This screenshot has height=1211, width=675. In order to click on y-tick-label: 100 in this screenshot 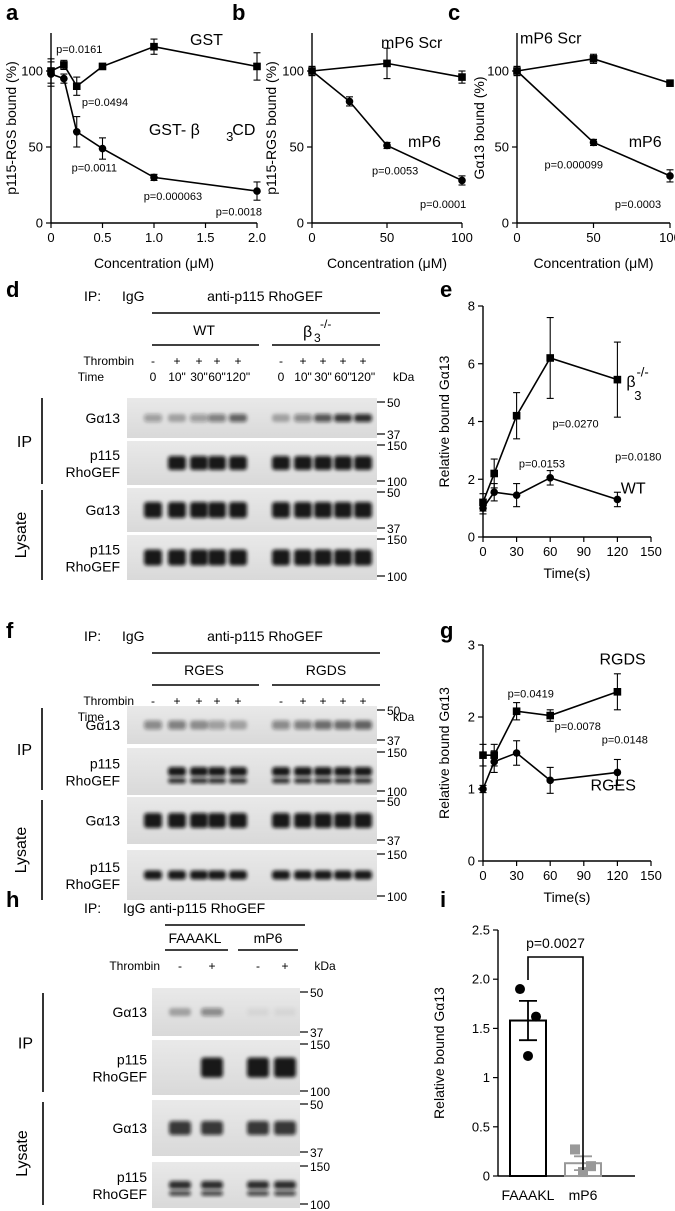, I will do `click(498, 71)`.